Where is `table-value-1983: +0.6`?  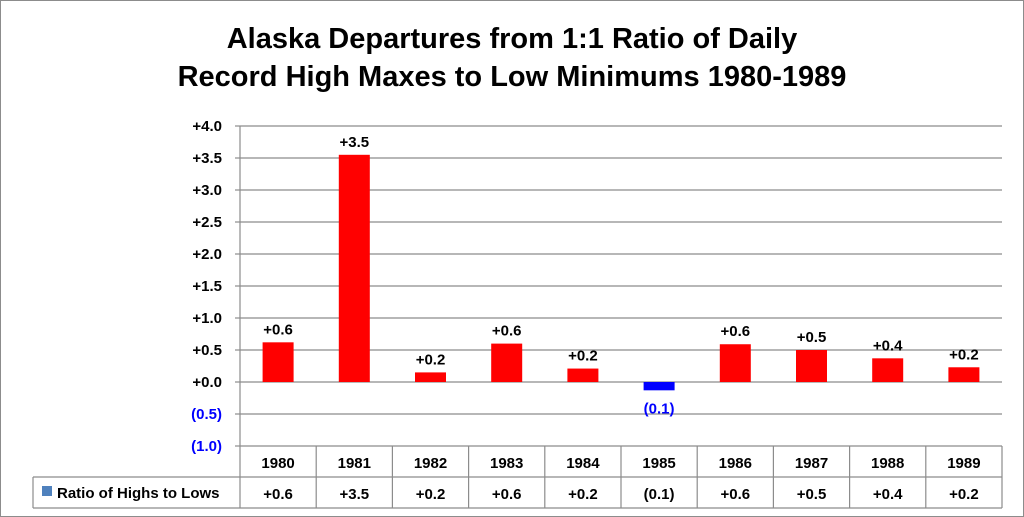
table-value-1983: +0.6 is located at coordinates (507, 494).